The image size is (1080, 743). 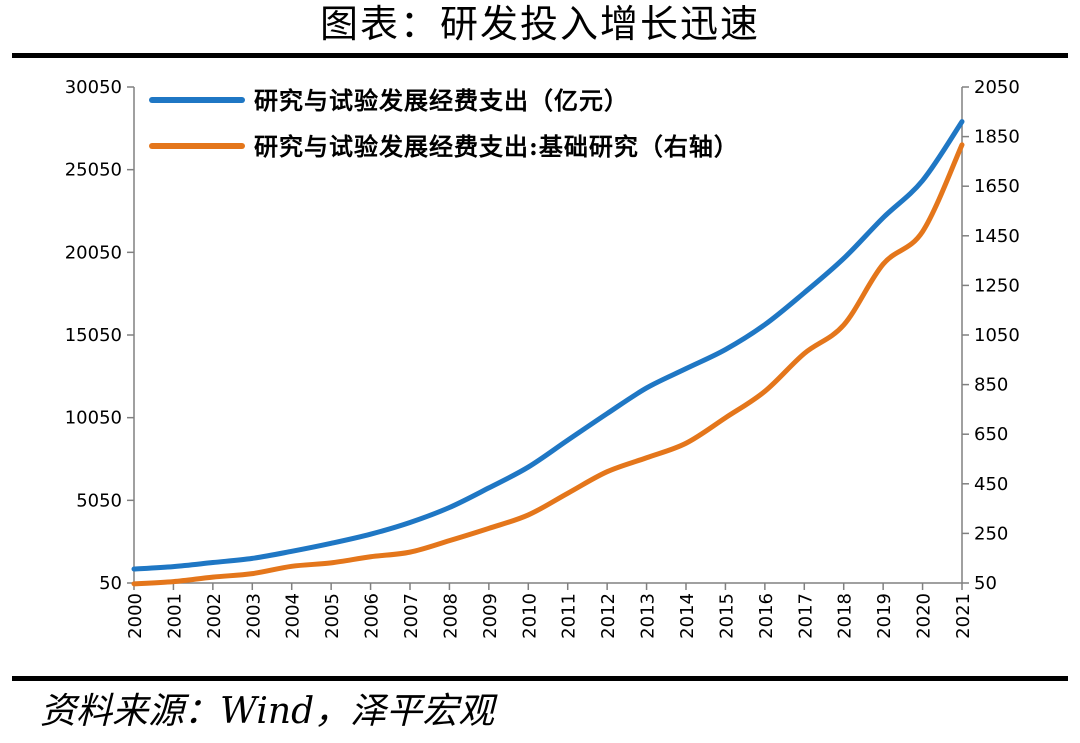 What do you see at coordinates (540, 678) in the screenshot?
I see `bottom-rule` at bounding box center [540, 678].